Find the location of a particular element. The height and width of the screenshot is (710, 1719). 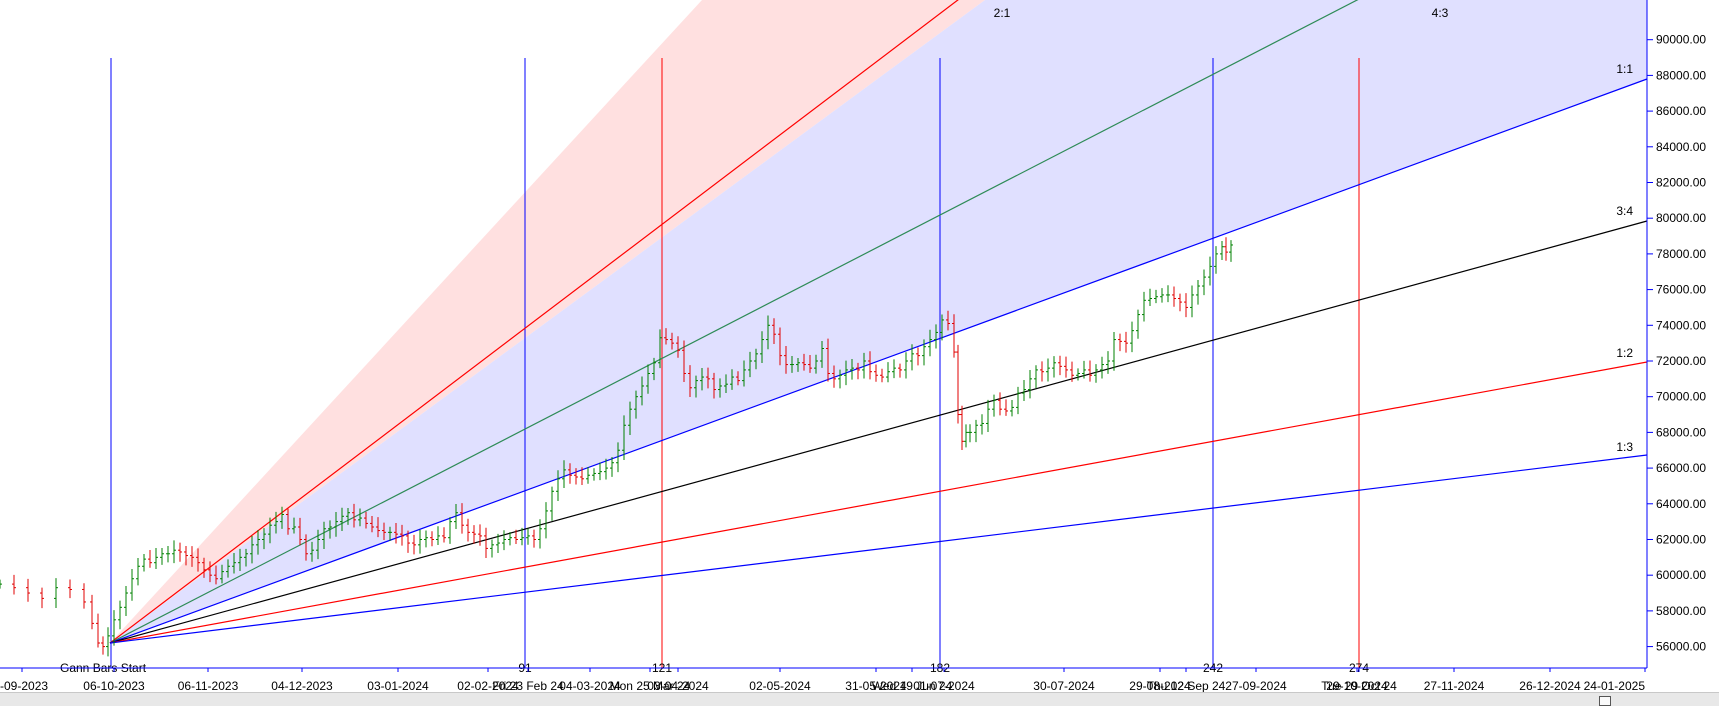

y-tick-label: 56000.00 is located at coordinates (1681, 647).